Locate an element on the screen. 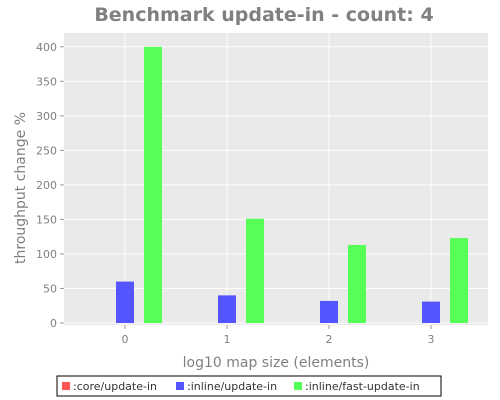 Image resolution: width=500 pixels, height=400 pixels. x-tick-label: 1 is located at coordinates (227, 339).